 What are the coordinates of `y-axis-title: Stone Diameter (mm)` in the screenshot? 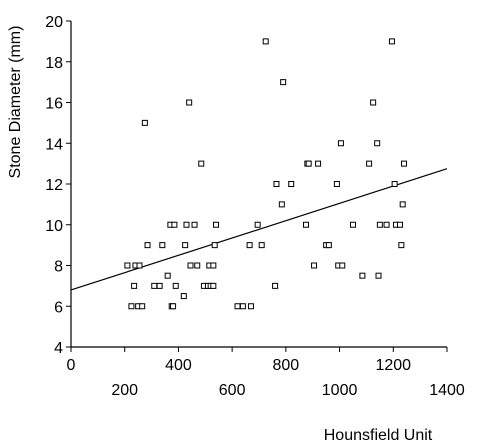 It's located at (15, 102).